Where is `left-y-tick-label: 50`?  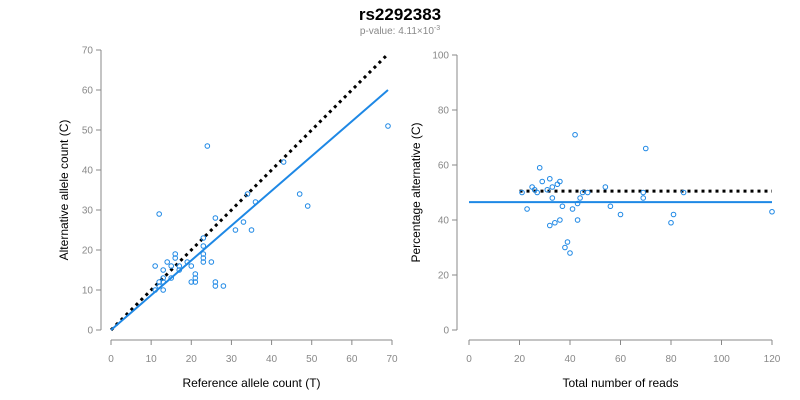 left-y-tick-label: 50 is located at coordinates (88, 131).